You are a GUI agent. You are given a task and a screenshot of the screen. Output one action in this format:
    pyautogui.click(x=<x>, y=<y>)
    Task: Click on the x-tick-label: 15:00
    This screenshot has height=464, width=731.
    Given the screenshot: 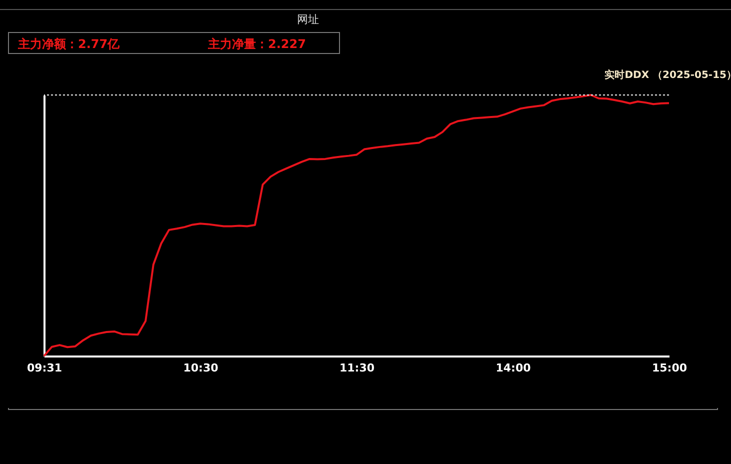 What is the action you would take?
    pyautogui.click(x=670, y=368)
    